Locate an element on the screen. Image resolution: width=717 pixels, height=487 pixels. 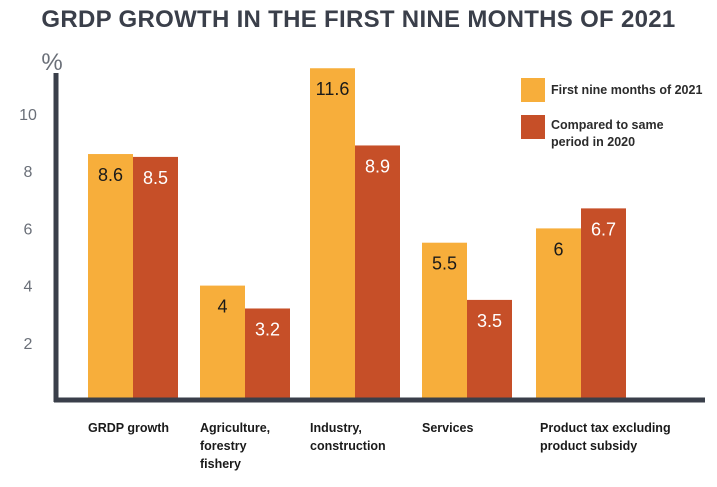
y-tick-label: 4 is located at coordinates (28, 287).